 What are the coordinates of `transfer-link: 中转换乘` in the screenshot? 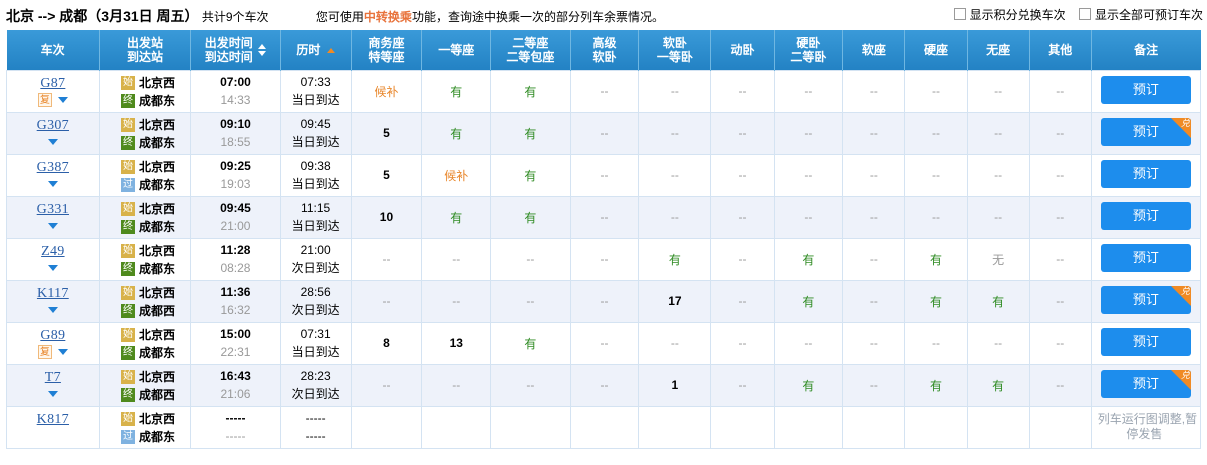 It's located at (387, 16).